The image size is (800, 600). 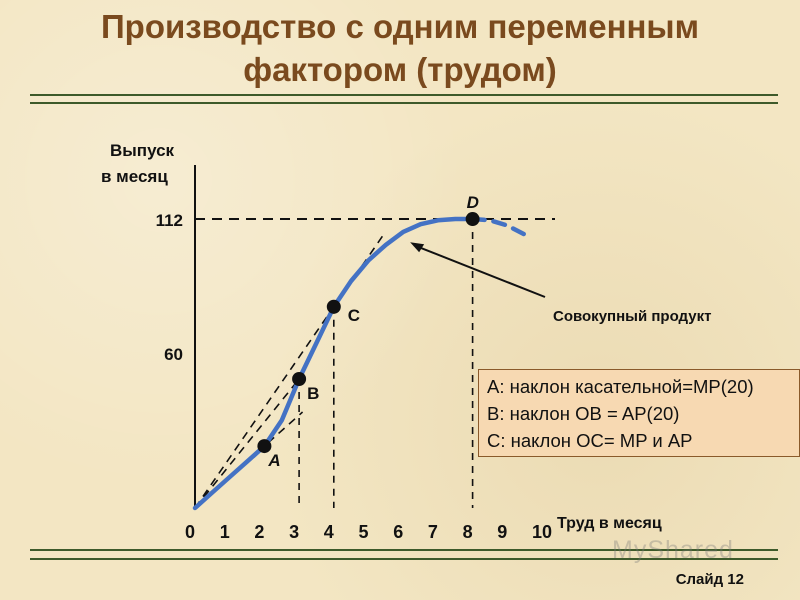 I want to click on point-a, so click(x=264, y=446).